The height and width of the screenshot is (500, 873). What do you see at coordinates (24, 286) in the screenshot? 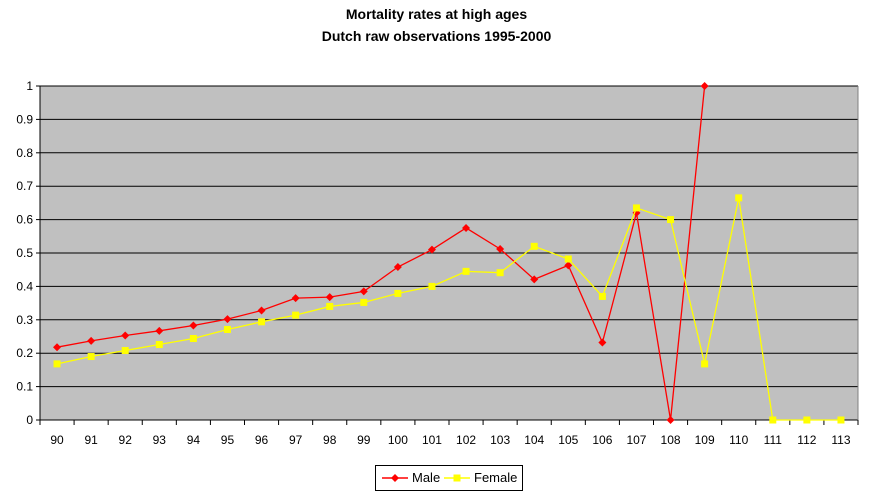
I see `y-tick-label-0.4: 0.4` at bounding box center [24, 286].